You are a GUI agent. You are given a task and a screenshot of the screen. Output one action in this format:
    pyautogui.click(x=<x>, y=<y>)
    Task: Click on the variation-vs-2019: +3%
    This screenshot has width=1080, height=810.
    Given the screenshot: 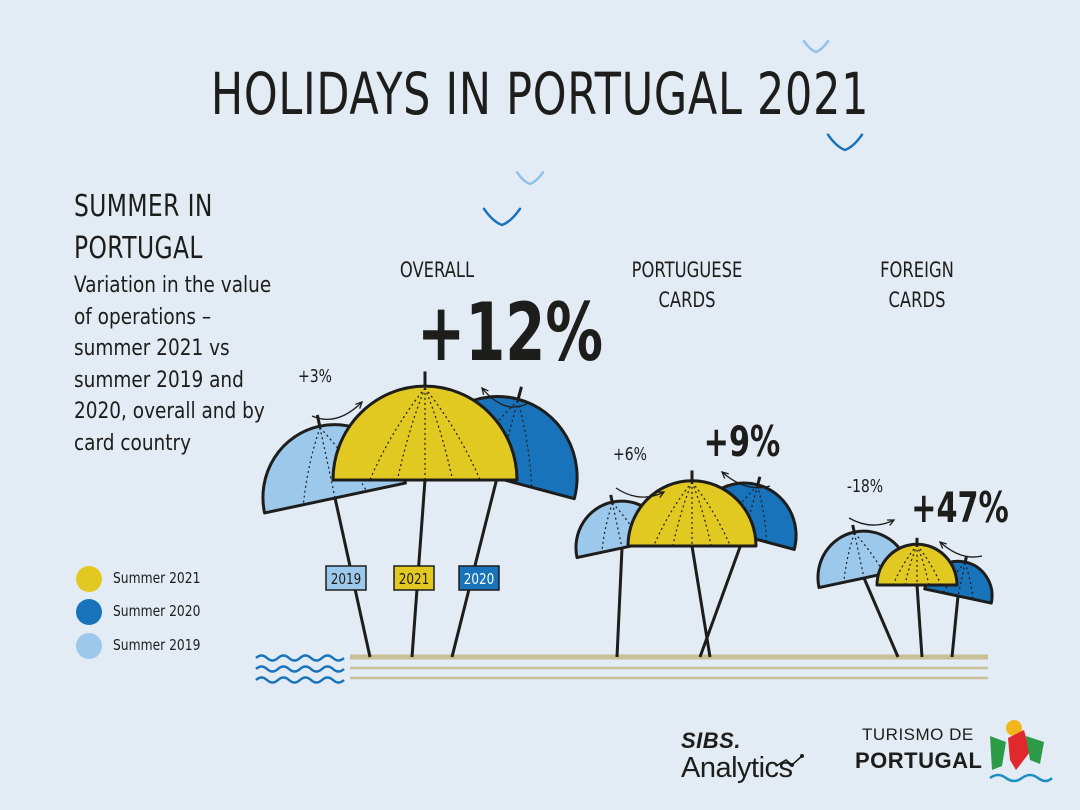 What is the action you would take?
    pyautogui.click(x=315, y=375)
    